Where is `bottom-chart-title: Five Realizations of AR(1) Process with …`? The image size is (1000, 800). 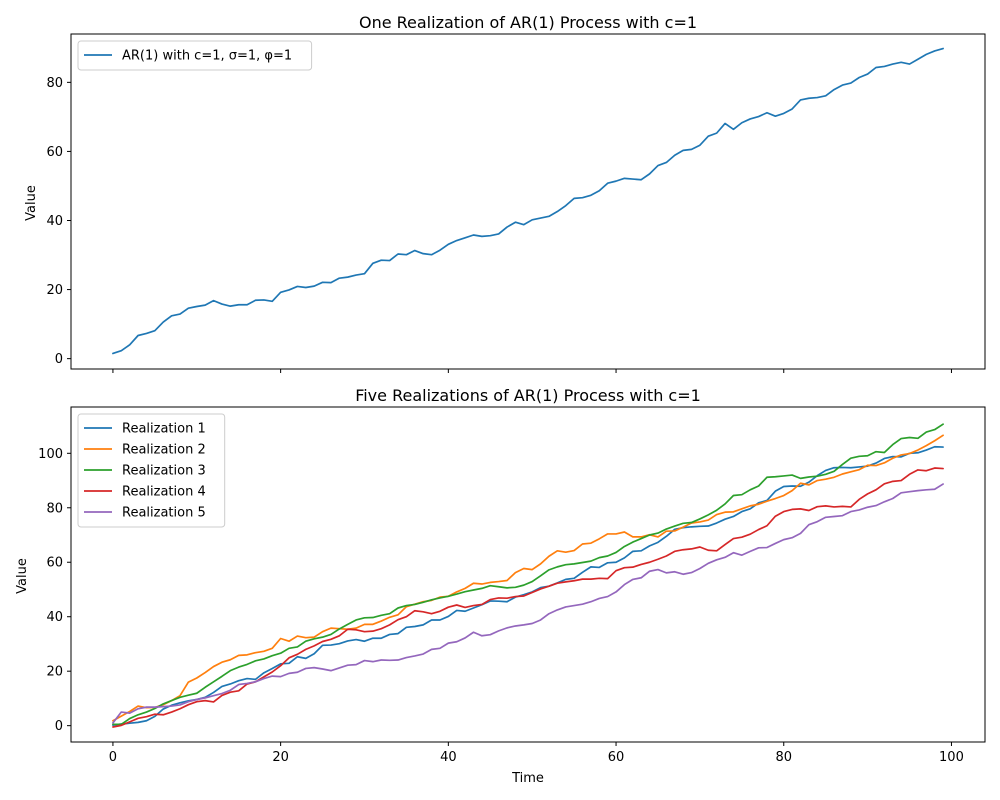
bottom-chart-title: Five Realizations of AR(1) Process with … is located at coordinates (528, 395).